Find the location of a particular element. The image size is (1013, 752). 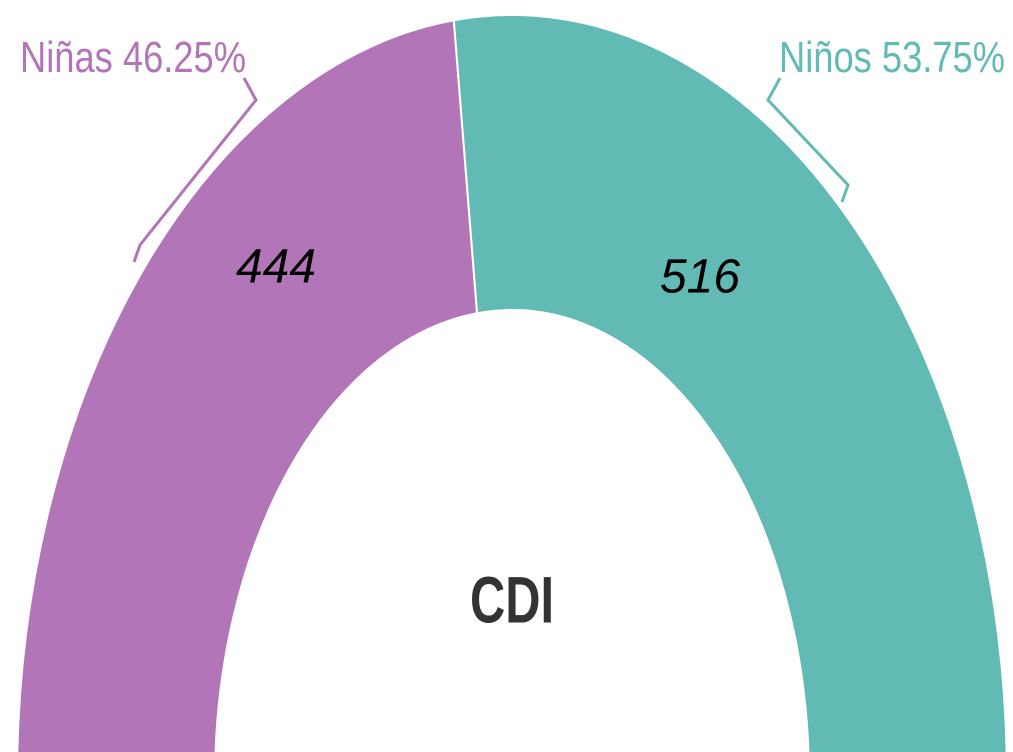

percentage-label: 46.25% is located at coordinates (184, 57).